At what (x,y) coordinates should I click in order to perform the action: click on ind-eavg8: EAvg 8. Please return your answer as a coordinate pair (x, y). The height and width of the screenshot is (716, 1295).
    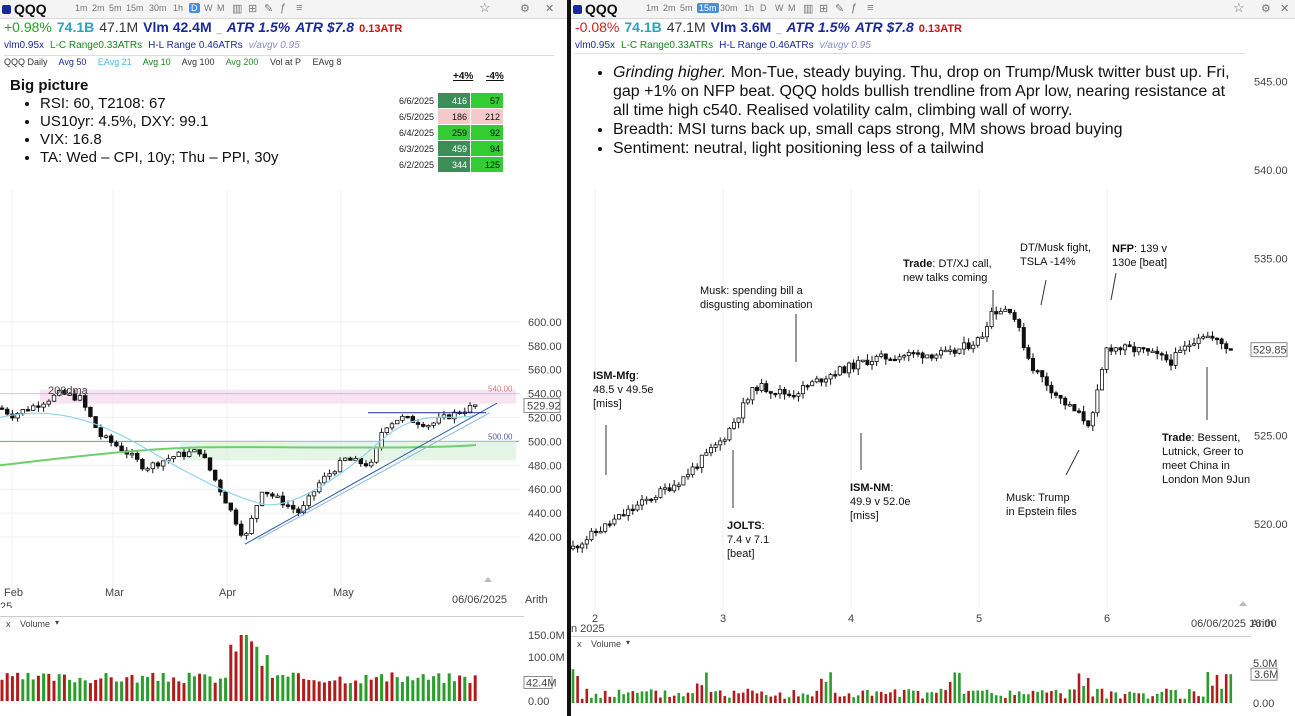
    Looking at the image, I should click on (327, 62).